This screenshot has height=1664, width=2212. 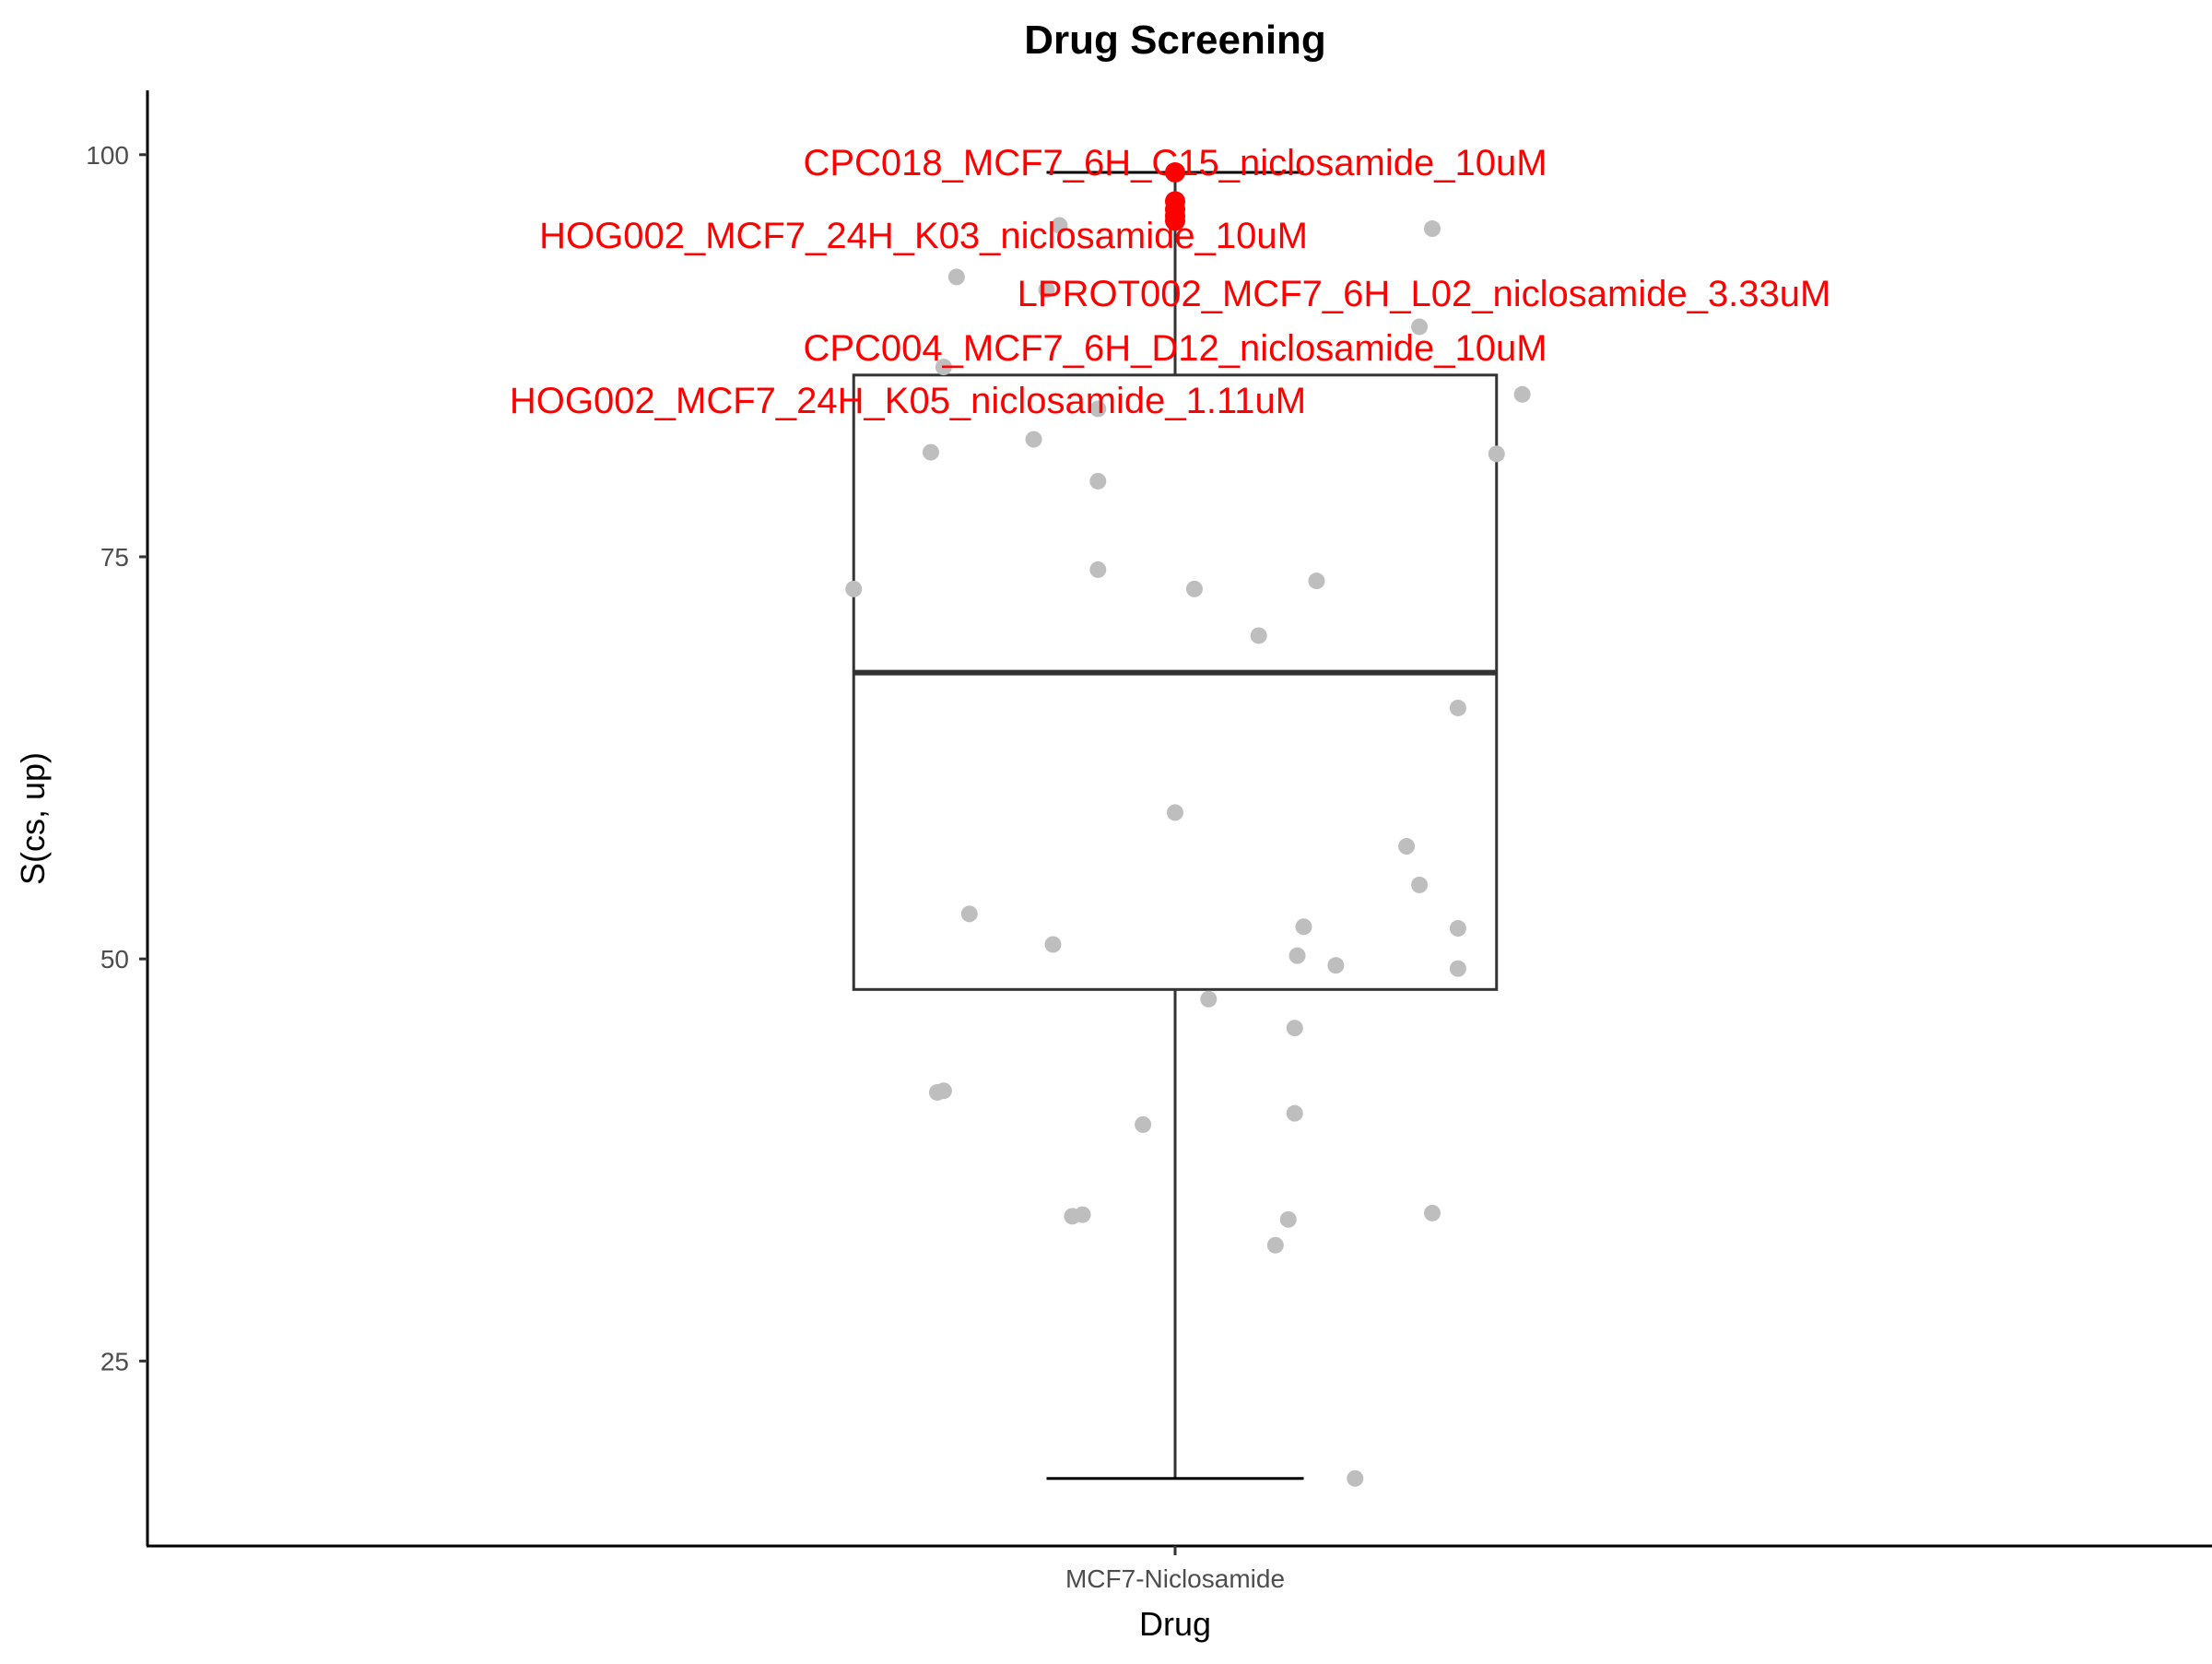 What do you see at coordinates (107, 155) in the screenshot?
I see `y-tick-label: 100` at bounding box center [107, 155].